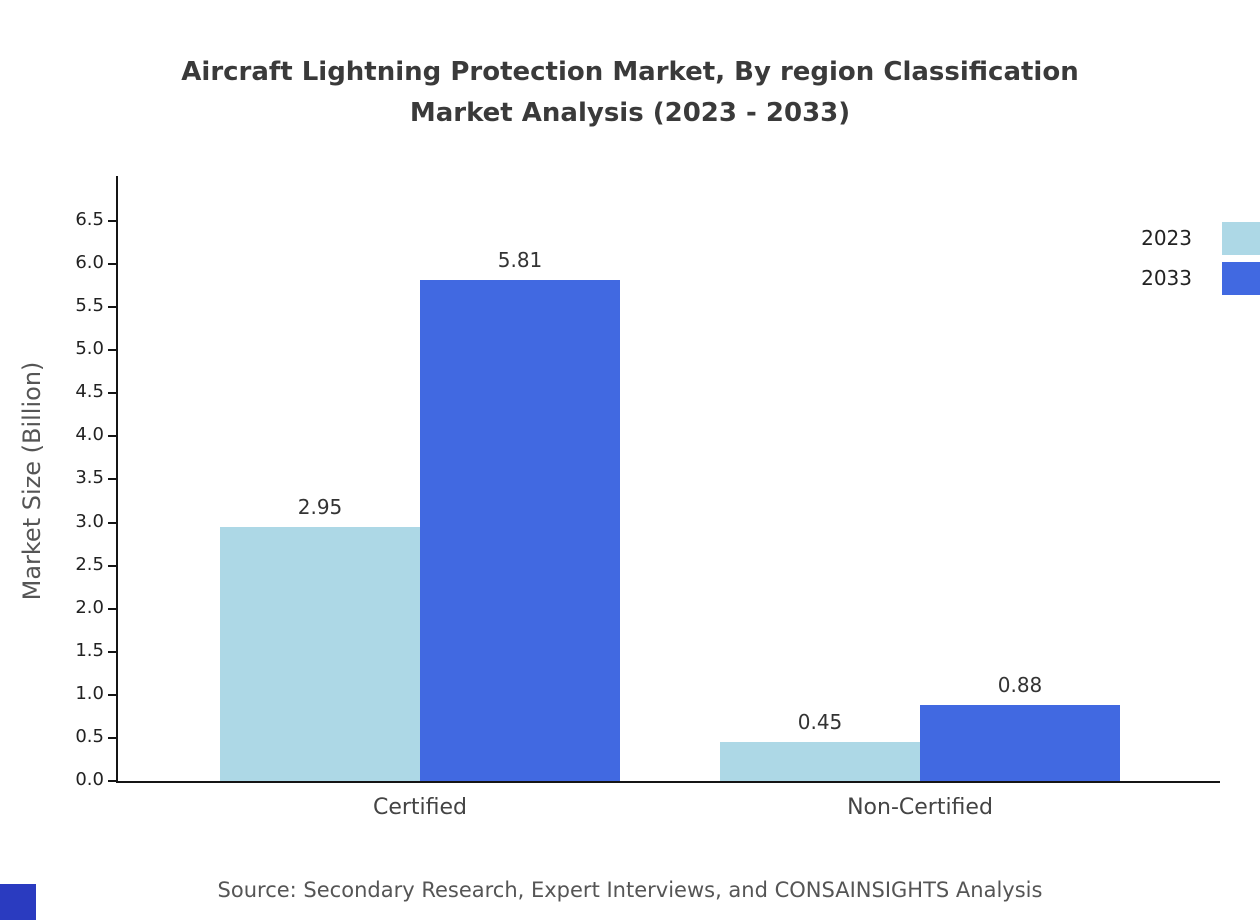 The height and width of the screenshot is (920, 1260). Describe the element at coordinates (630, 239) in the screenshot. I see `legend-item-2023: 2023` at that location.